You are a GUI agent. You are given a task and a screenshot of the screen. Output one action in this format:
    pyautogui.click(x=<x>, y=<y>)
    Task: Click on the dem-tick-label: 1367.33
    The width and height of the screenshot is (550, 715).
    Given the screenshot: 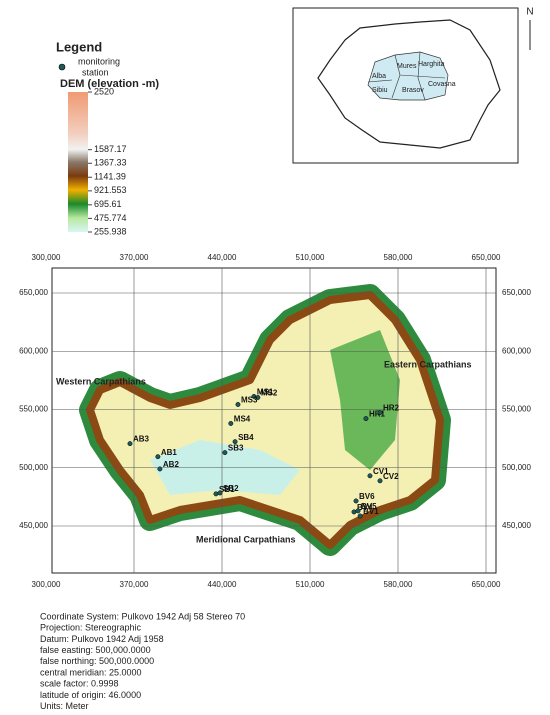 What is the action you would take?
    pyautogui.click(x=110, y=163)
    